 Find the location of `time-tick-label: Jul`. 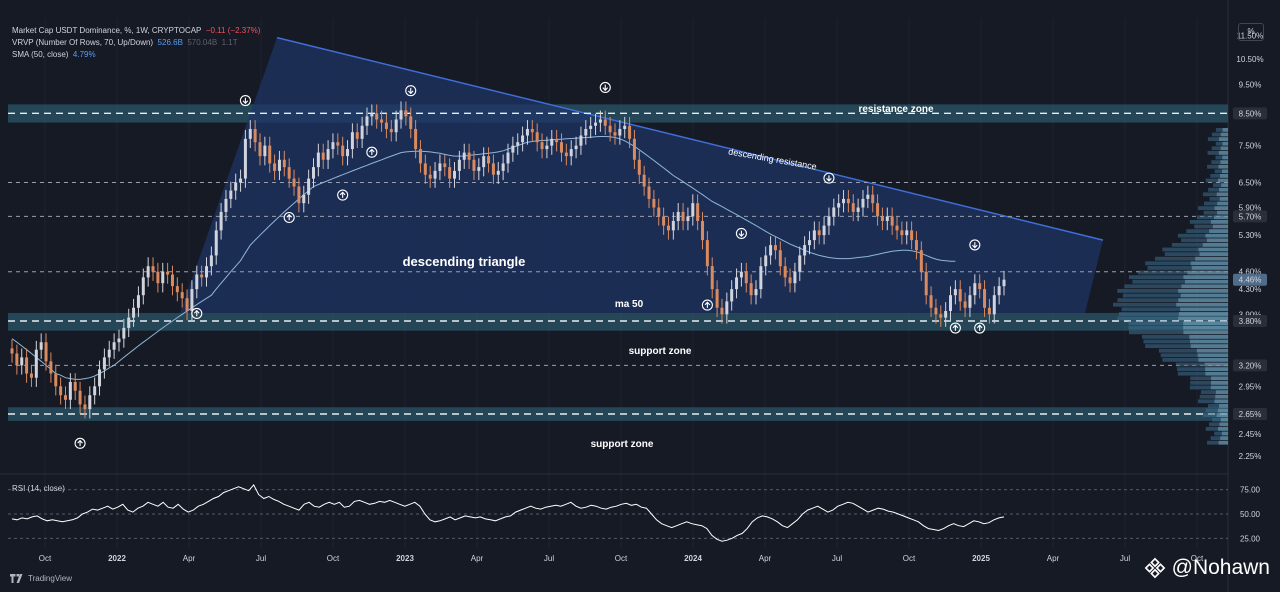

time-tick-label: Jul is located at coordinates (261, 558).